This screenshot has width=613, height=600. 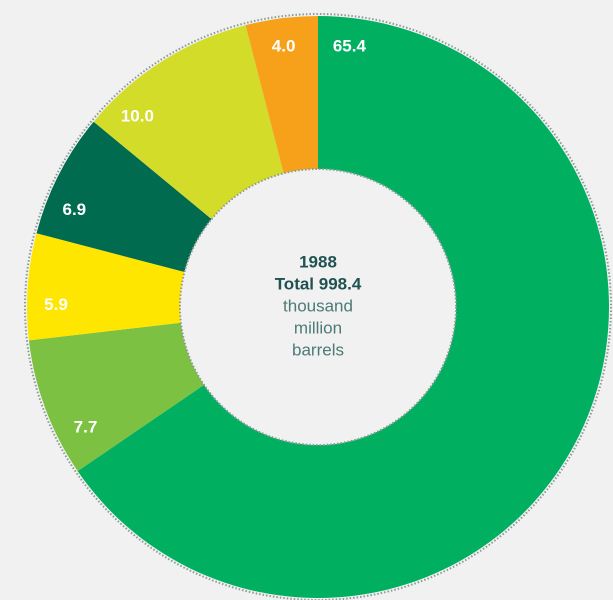 I want to click on center-text: thousand, so click(x=318, y=305).